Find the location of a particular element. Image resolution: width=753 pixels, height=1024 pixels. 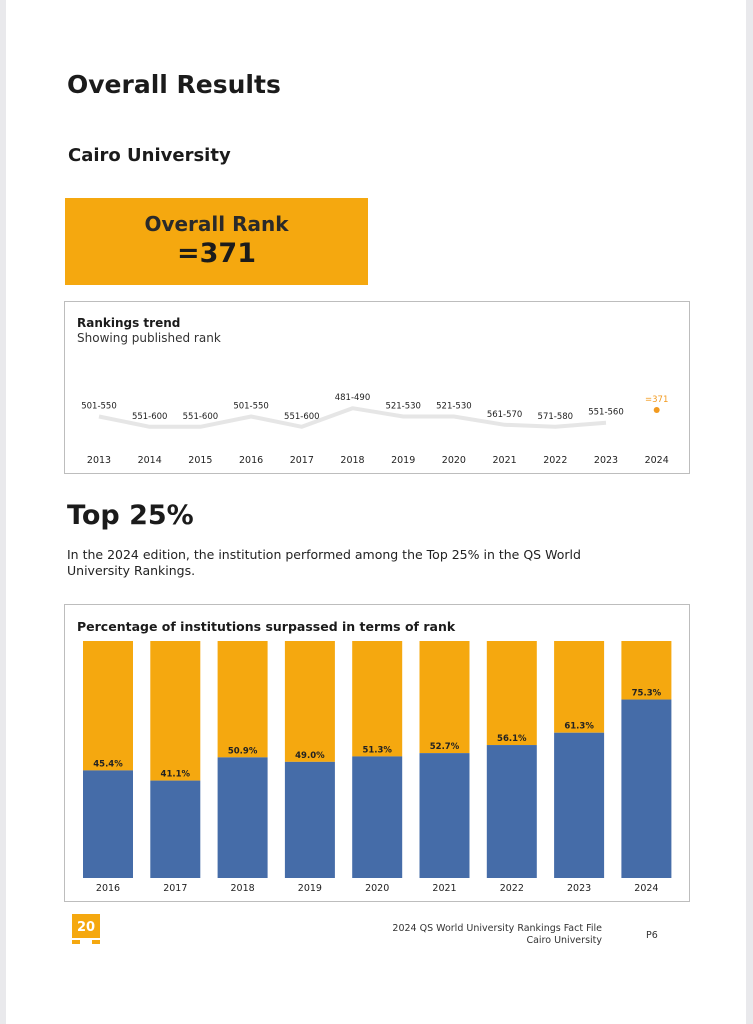

bar-surpassed-2017 is located at coordinates (175, 829).